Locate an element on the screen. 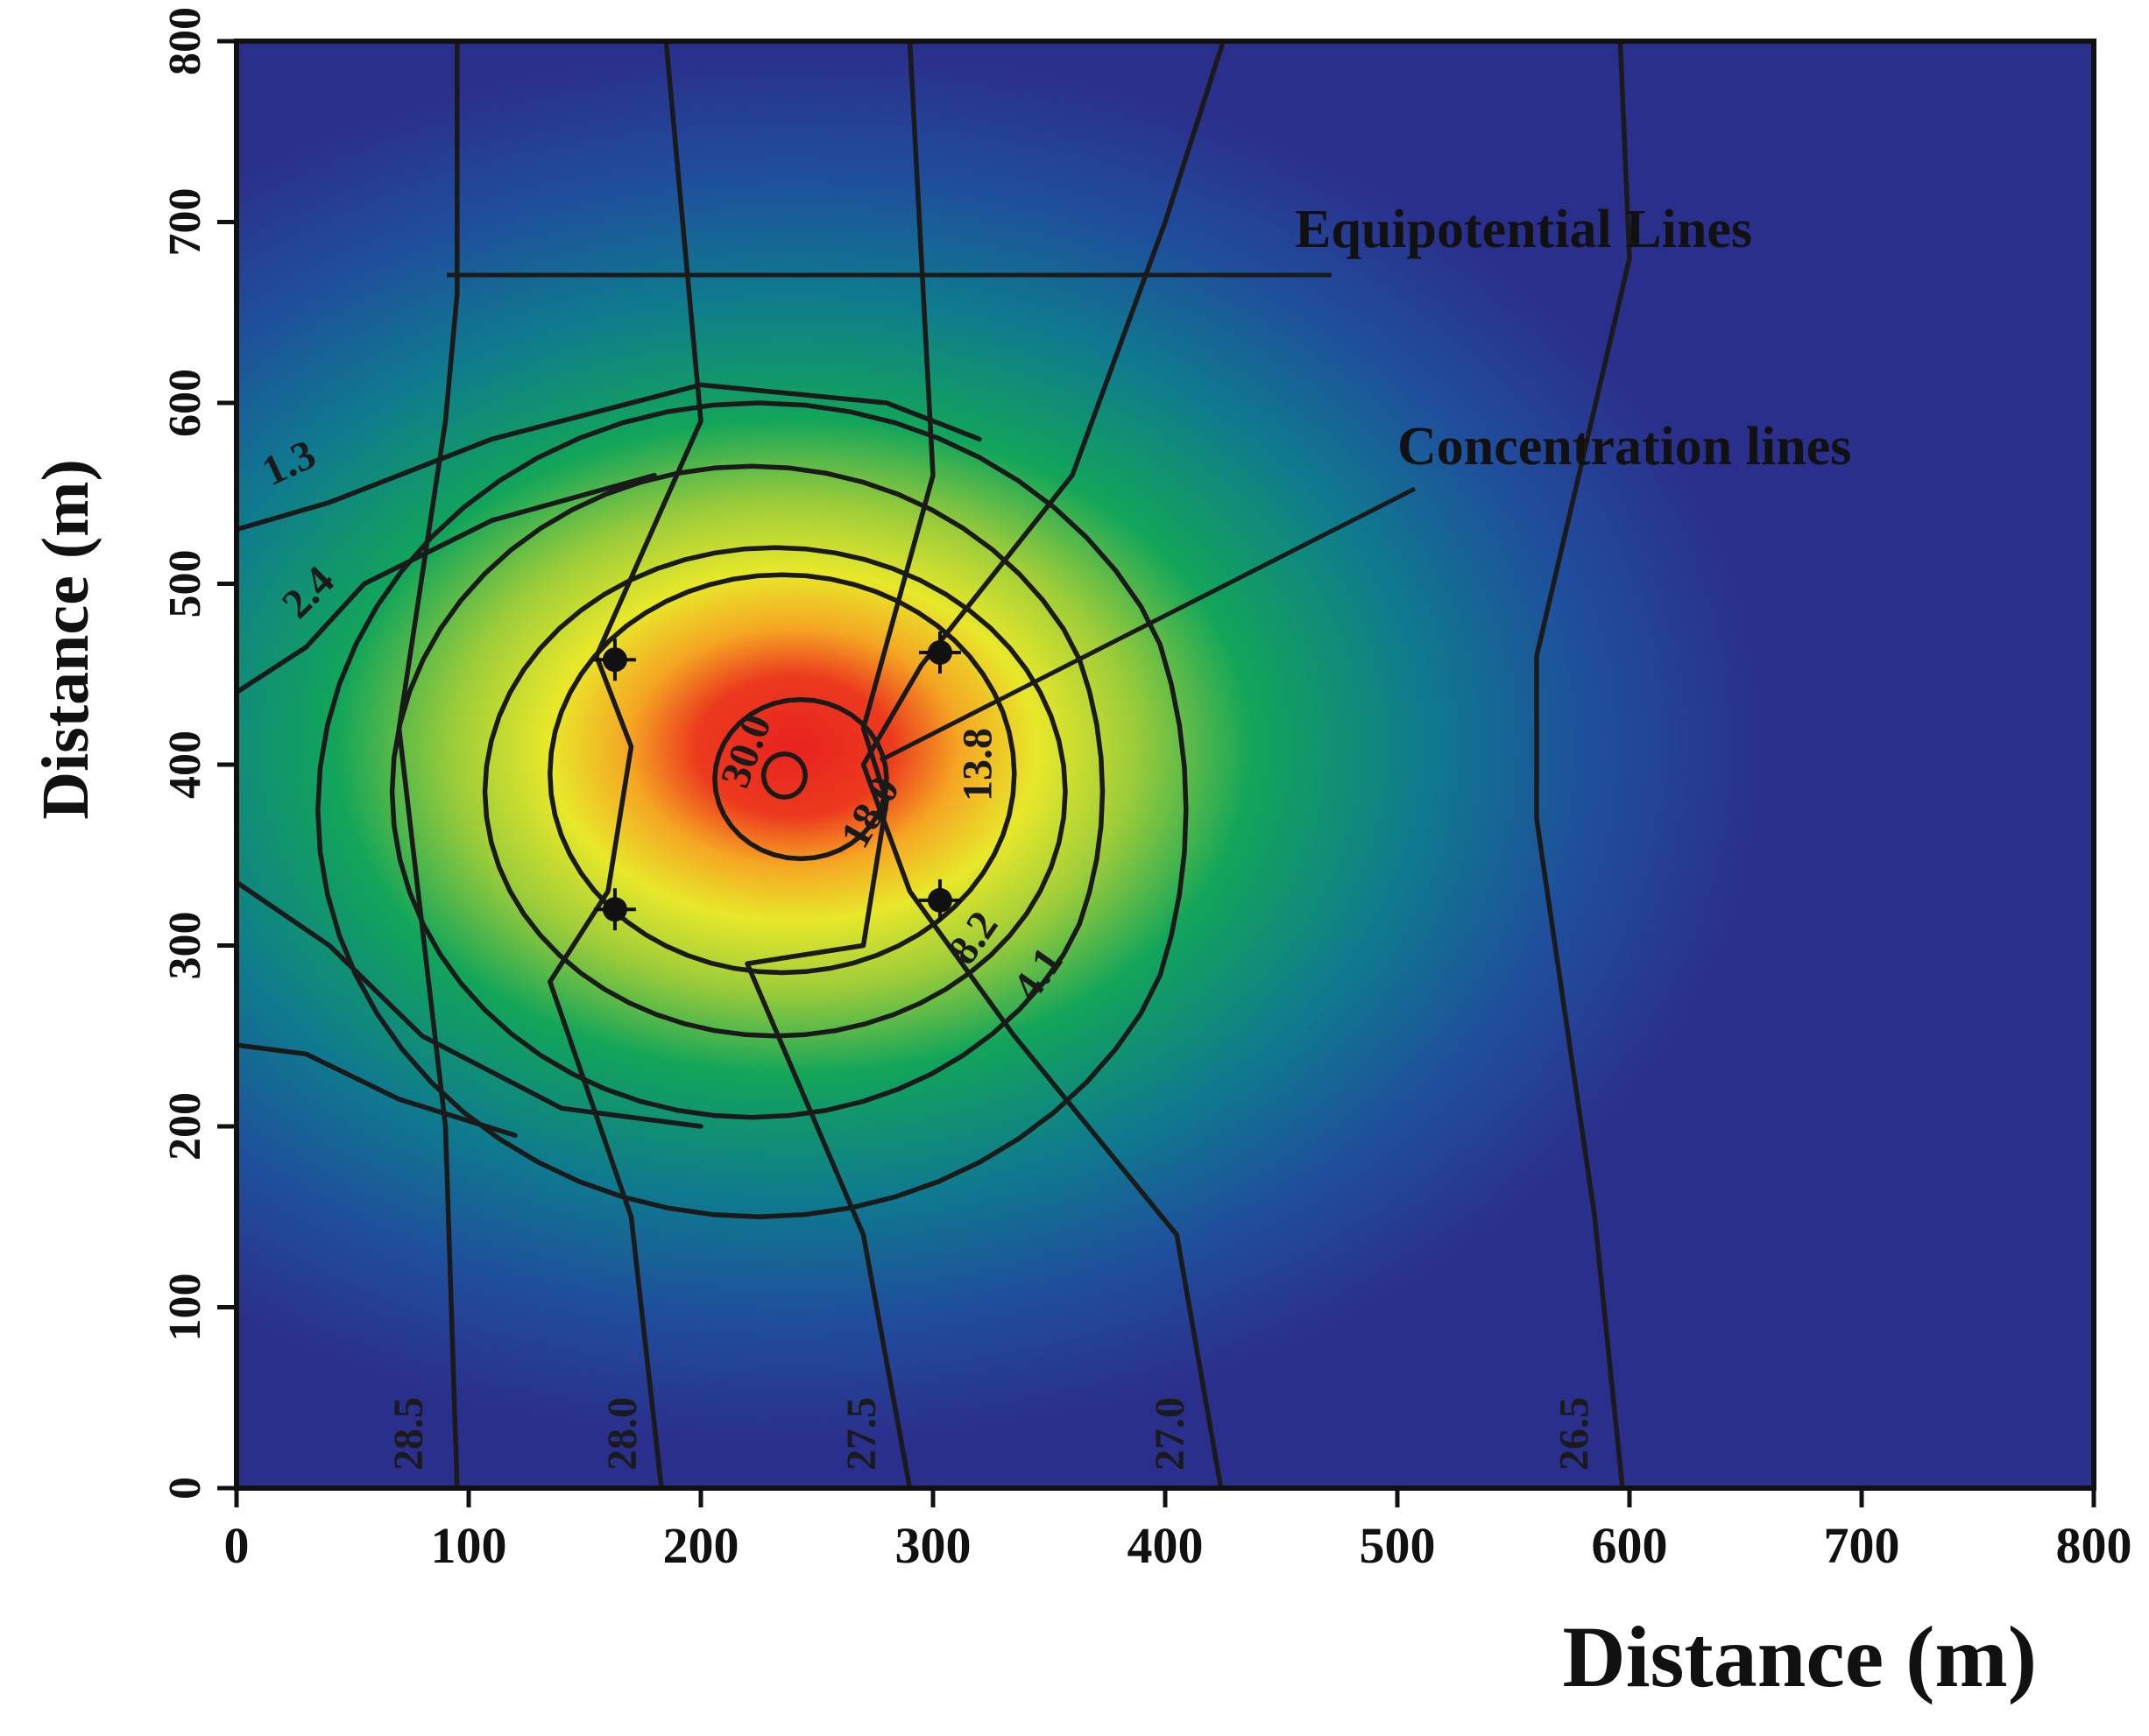 This screenshot has height=1736, width=2149. y-tick-label: 200 is located at coordinates (185, 1126).